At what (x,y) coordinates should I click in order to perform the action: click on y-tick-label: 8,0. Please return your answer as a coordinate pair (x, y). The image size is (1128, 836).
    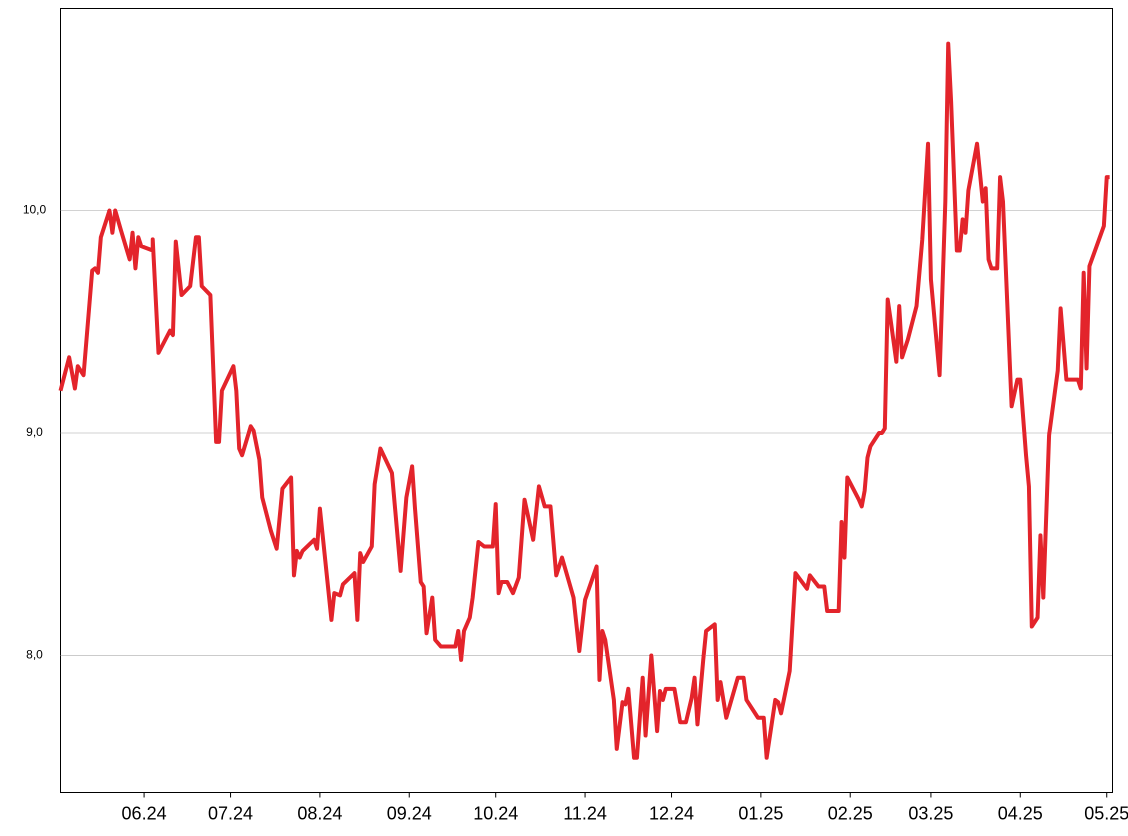
    Looking at the image, I should click on (34, 655).